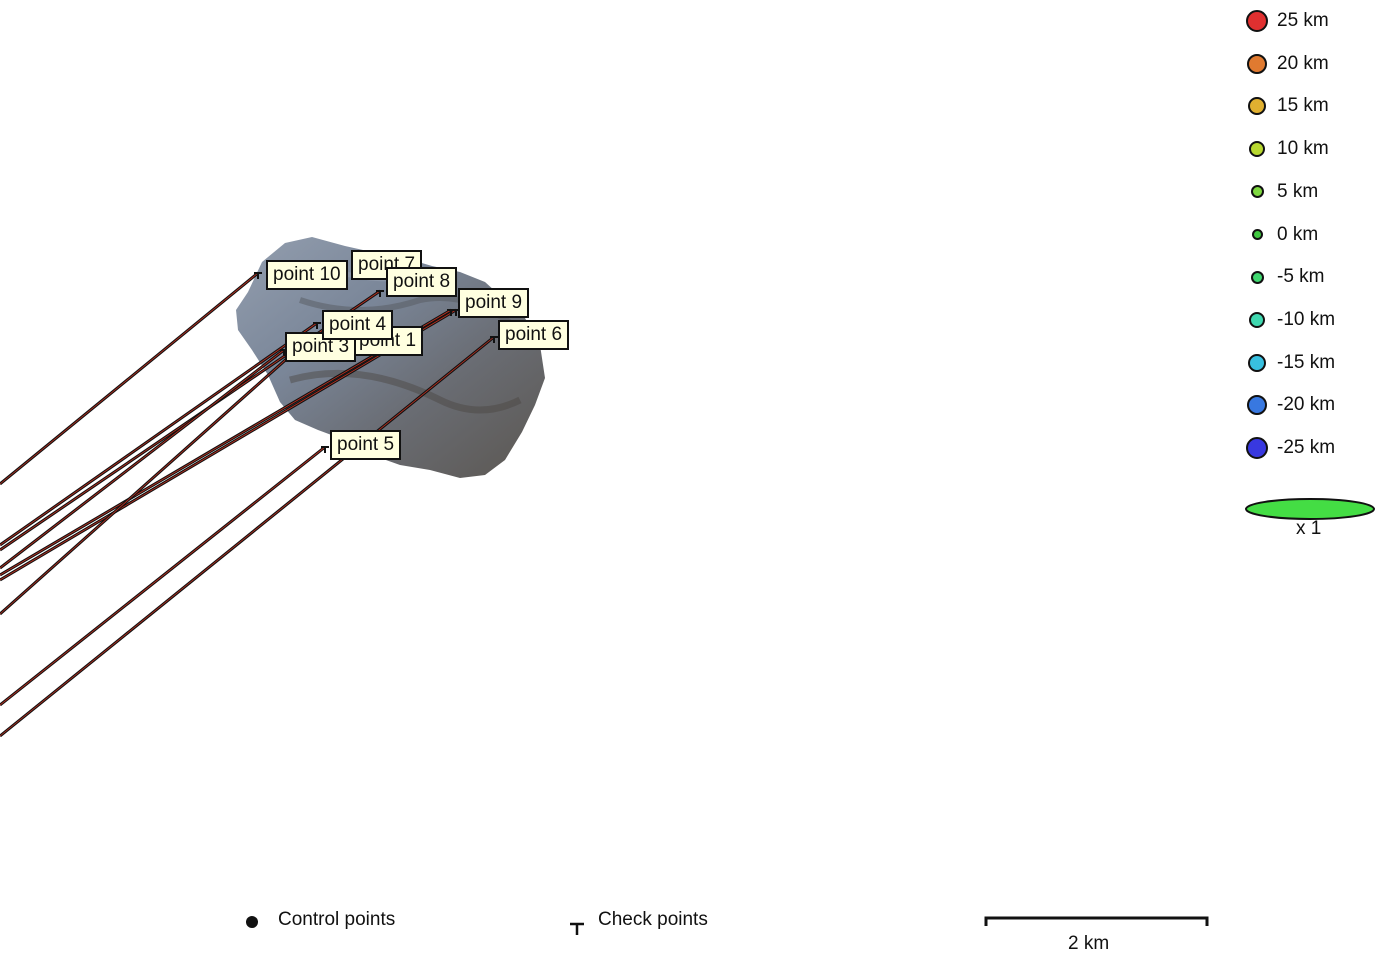  I want to click on legend-label: 5 km, so click(1298, 191).